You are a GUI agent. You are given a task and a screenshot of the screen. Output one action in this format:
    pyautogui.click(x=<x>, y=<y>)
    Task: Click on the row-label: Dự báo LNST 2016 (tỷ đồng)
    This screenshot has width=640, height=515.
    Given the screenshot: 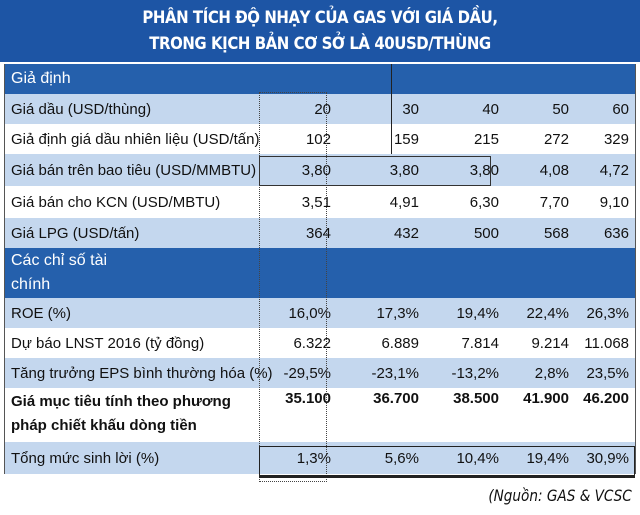 What is the action you would take?
    pyautogui.click(x=108, y=343)
    